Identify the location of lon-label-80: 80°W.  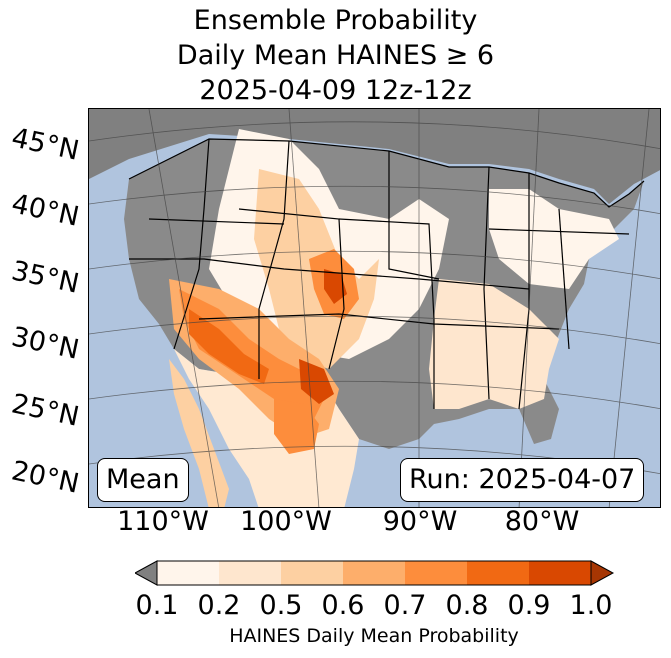
(542, 521).